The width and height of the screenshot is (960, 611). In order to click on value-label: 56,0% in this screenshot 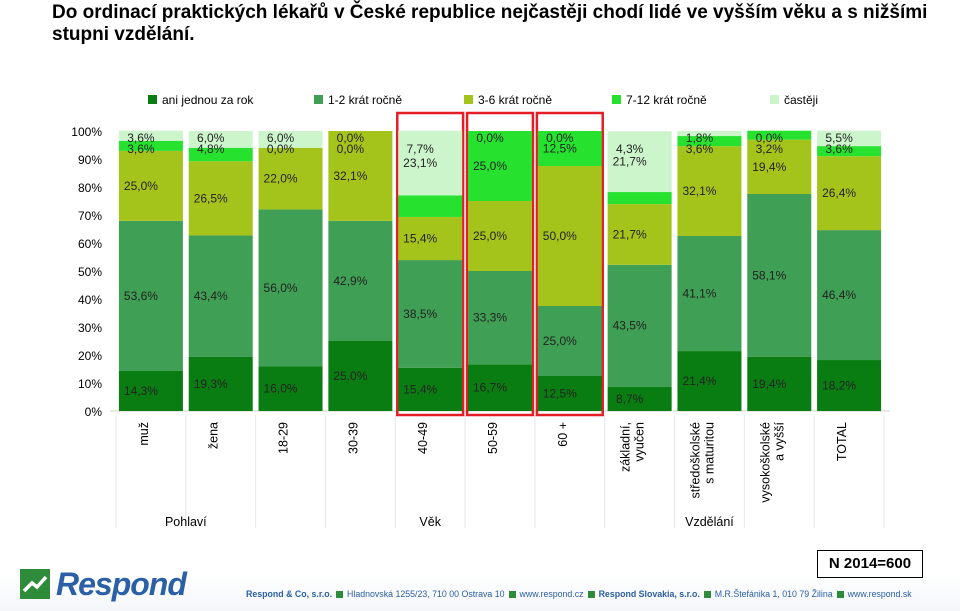, I will do `click(281, 288)`.